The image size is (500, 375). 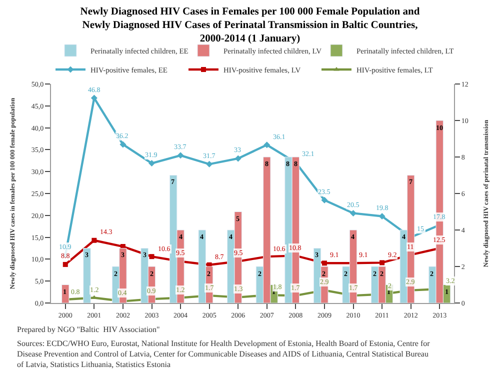 What do you see at coordinates (223, 354) in the screenshot?
I see `source-note: Sources: ECDC/WHO Euro, Eurostat, National Institute for Health Development of Estonia, Health Board of Estonia, Centre for Disease Prevention and Control of Latvia, Center for Communicable Diseases and AIDS of Lithuania, Central Statistical Bureau of Latvia, Statistics Lithuania, Statistics Estonia` at bounding box center [223, 354].